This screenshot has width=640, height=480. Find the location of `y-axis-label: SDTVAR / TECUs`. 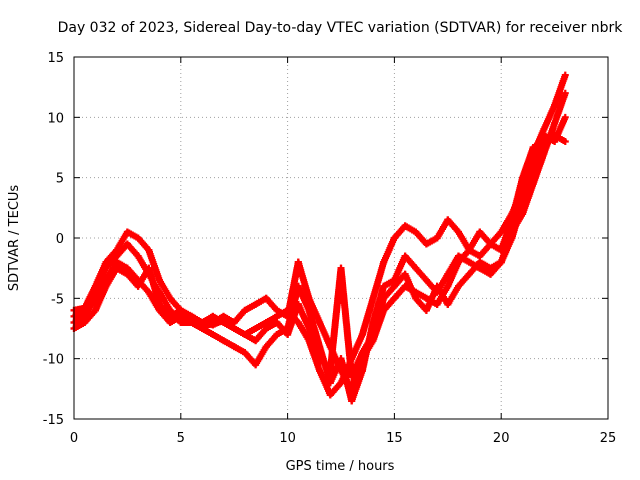

y-axis-label: SDTVAR / TECUs is located at coordinates (14, 238).